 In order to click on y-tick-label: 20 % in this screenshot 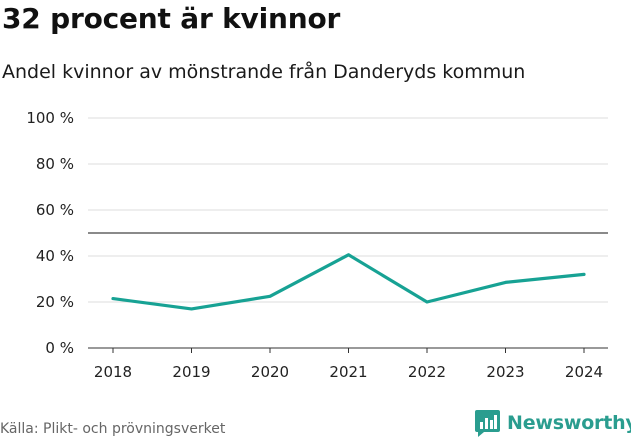, I will do `click(55, 302)`.